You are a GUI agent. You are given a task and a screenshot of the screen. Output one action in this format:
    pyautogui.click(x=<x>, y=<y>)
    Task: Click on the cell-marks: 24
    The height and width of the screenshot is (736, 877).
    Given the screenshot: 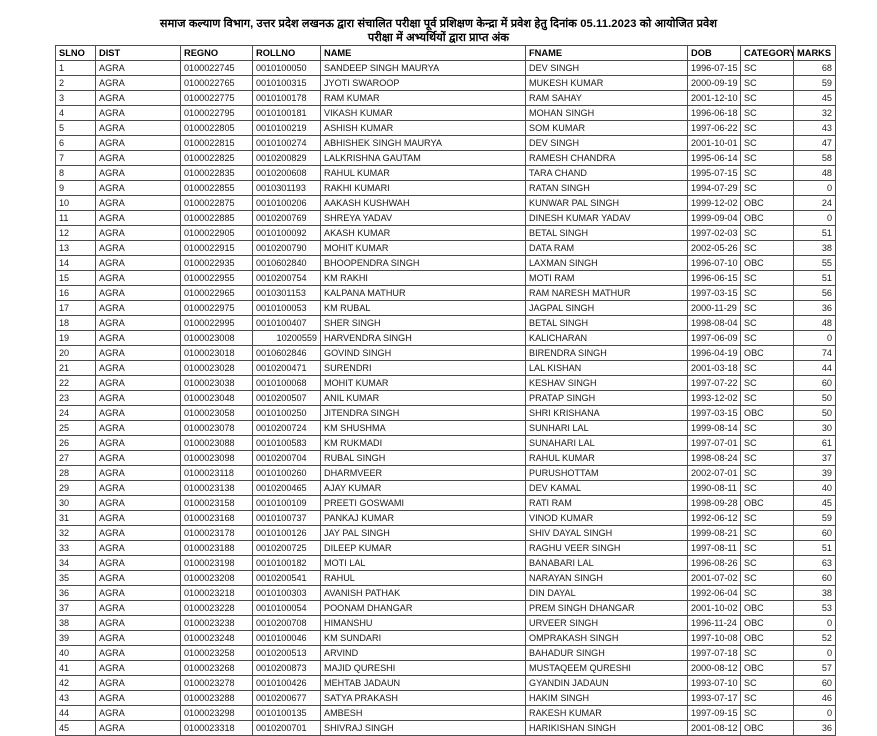 What is the action you would take?
    pyautogui.click(x=814, y=203)
    